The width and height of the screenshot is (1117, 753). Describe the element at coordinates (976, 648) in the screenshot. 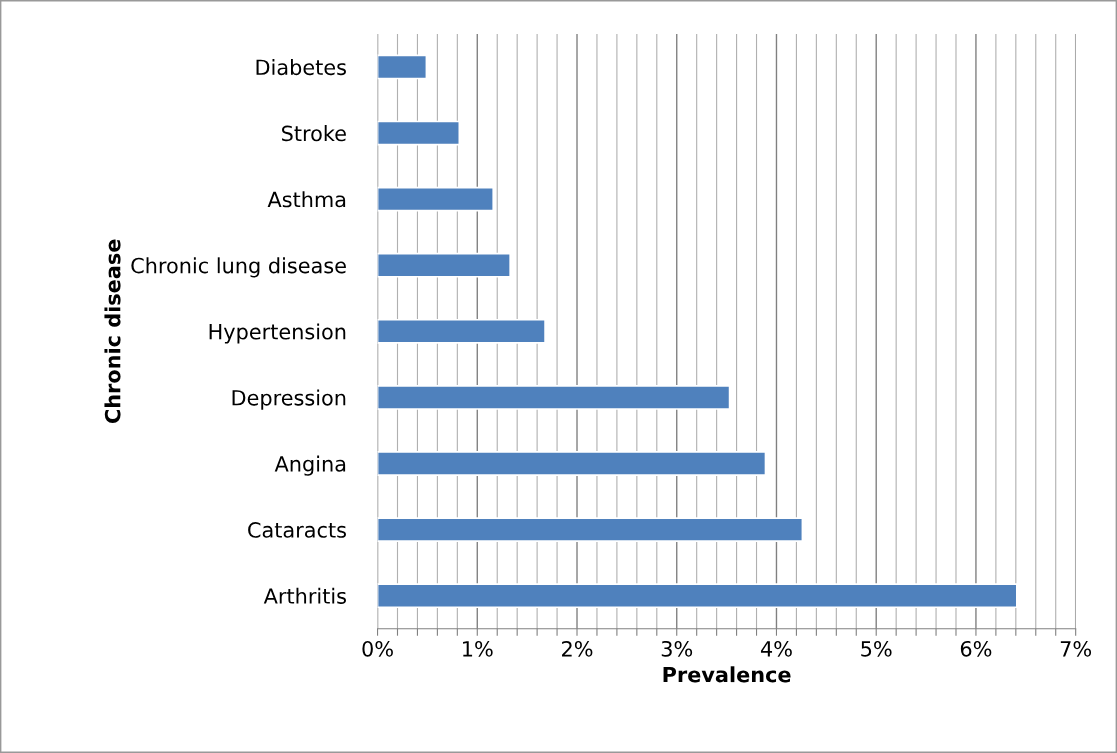

I see `x-tick-label: 6%` at that location.